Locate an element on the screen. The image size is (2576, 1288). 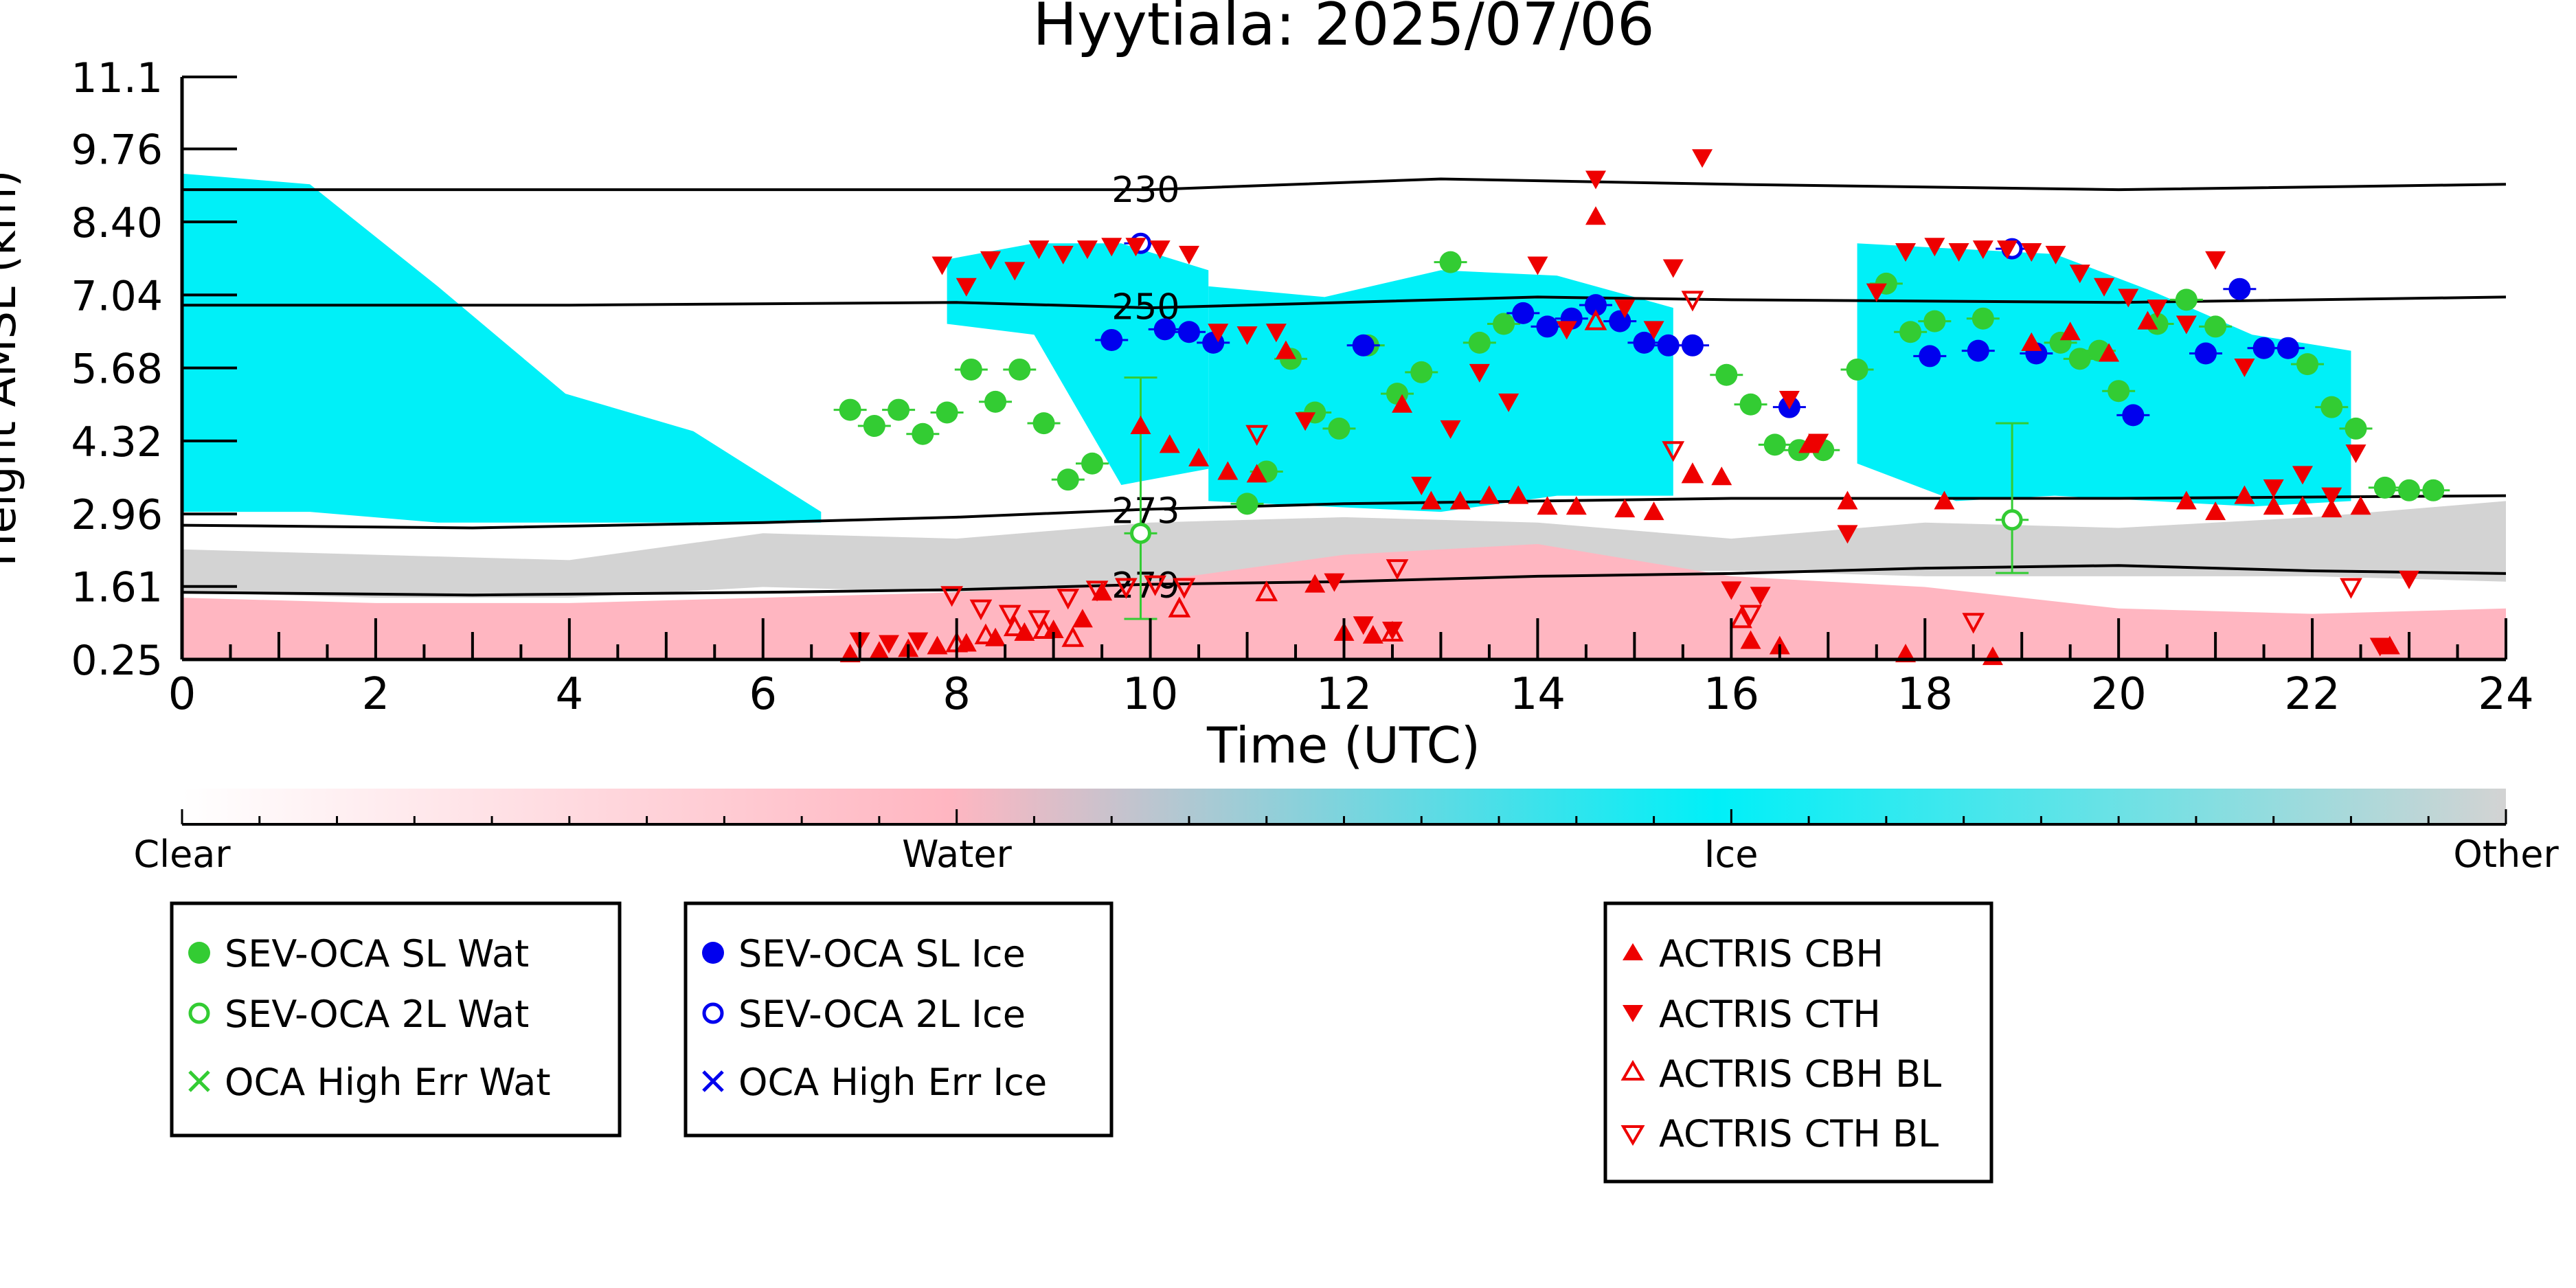
x-tick-label: 24 is located at coordinates (2505, 694).